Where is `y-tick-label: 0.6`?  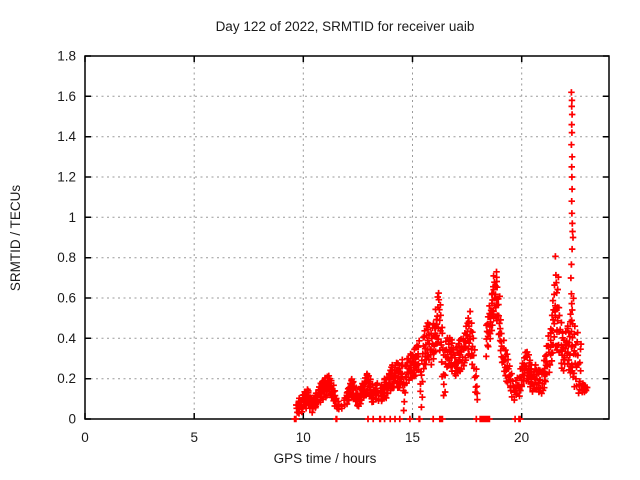 y-tick-label: 0.6 is located at coordinates (66, 298).